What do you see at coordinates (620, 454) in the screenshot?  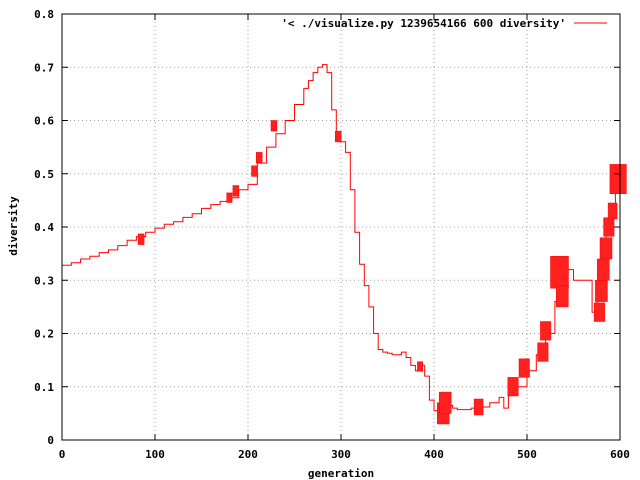 I see `x-tick-label: 600` at bounding box center [620, 454].